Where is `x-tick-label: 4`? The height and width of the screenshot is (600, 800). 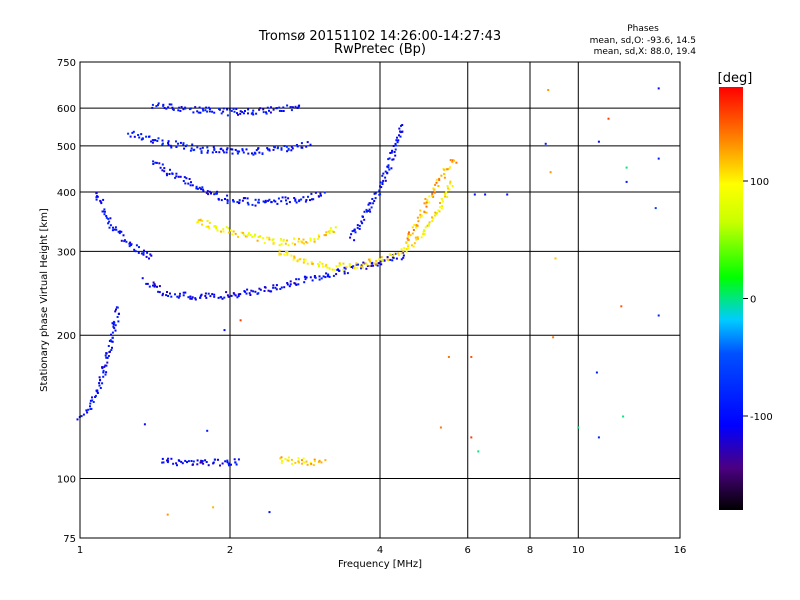
x-tick-label: 4 is located at coordinates (380, 550).